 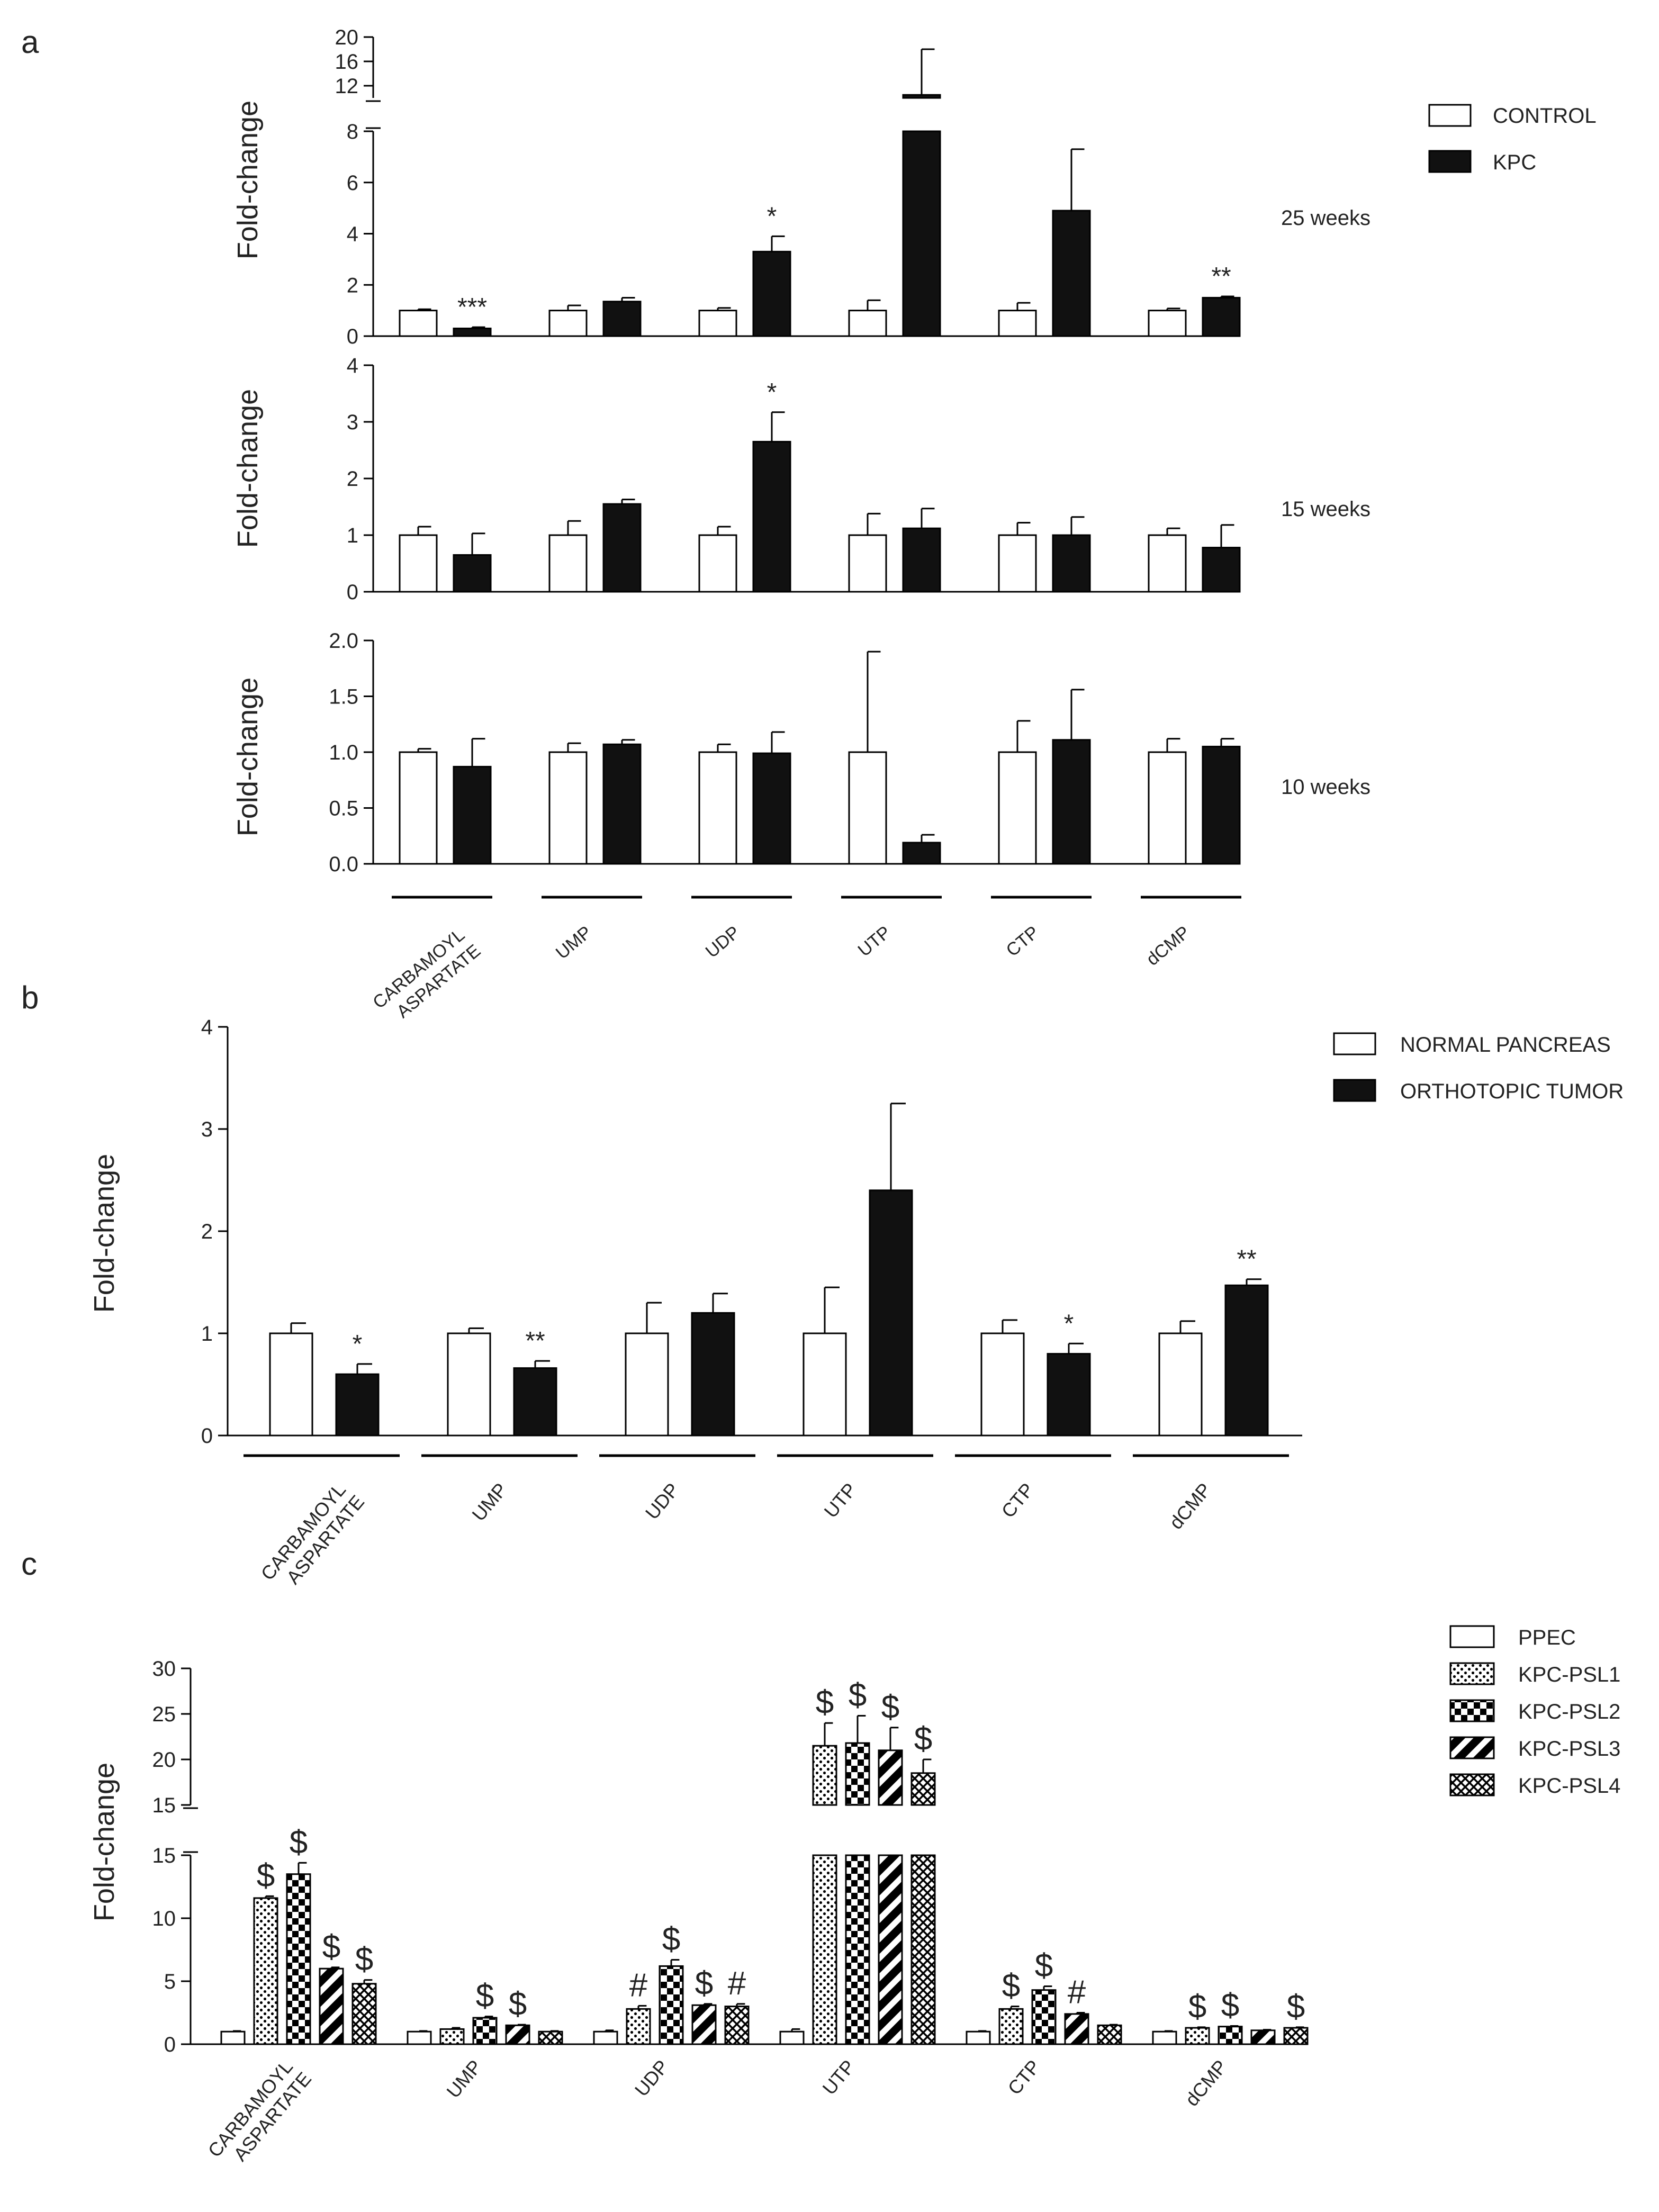 I want to click on y-tick-label: 30, so click(x=164, y=1669).